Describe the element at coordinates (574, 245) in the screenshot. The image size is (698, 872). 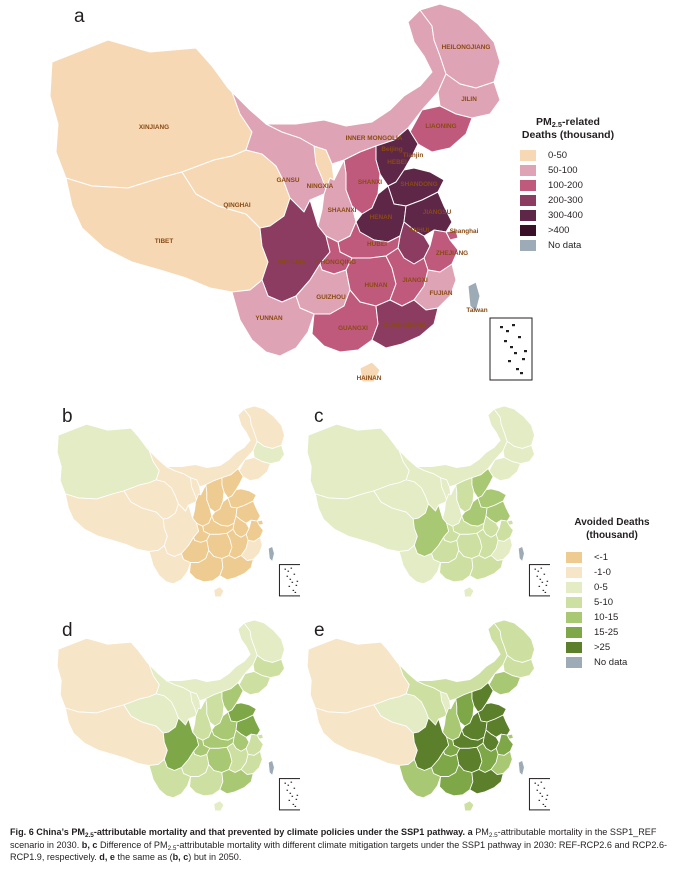
I see `panel-a-legend-item-no-data: No data` at that location.